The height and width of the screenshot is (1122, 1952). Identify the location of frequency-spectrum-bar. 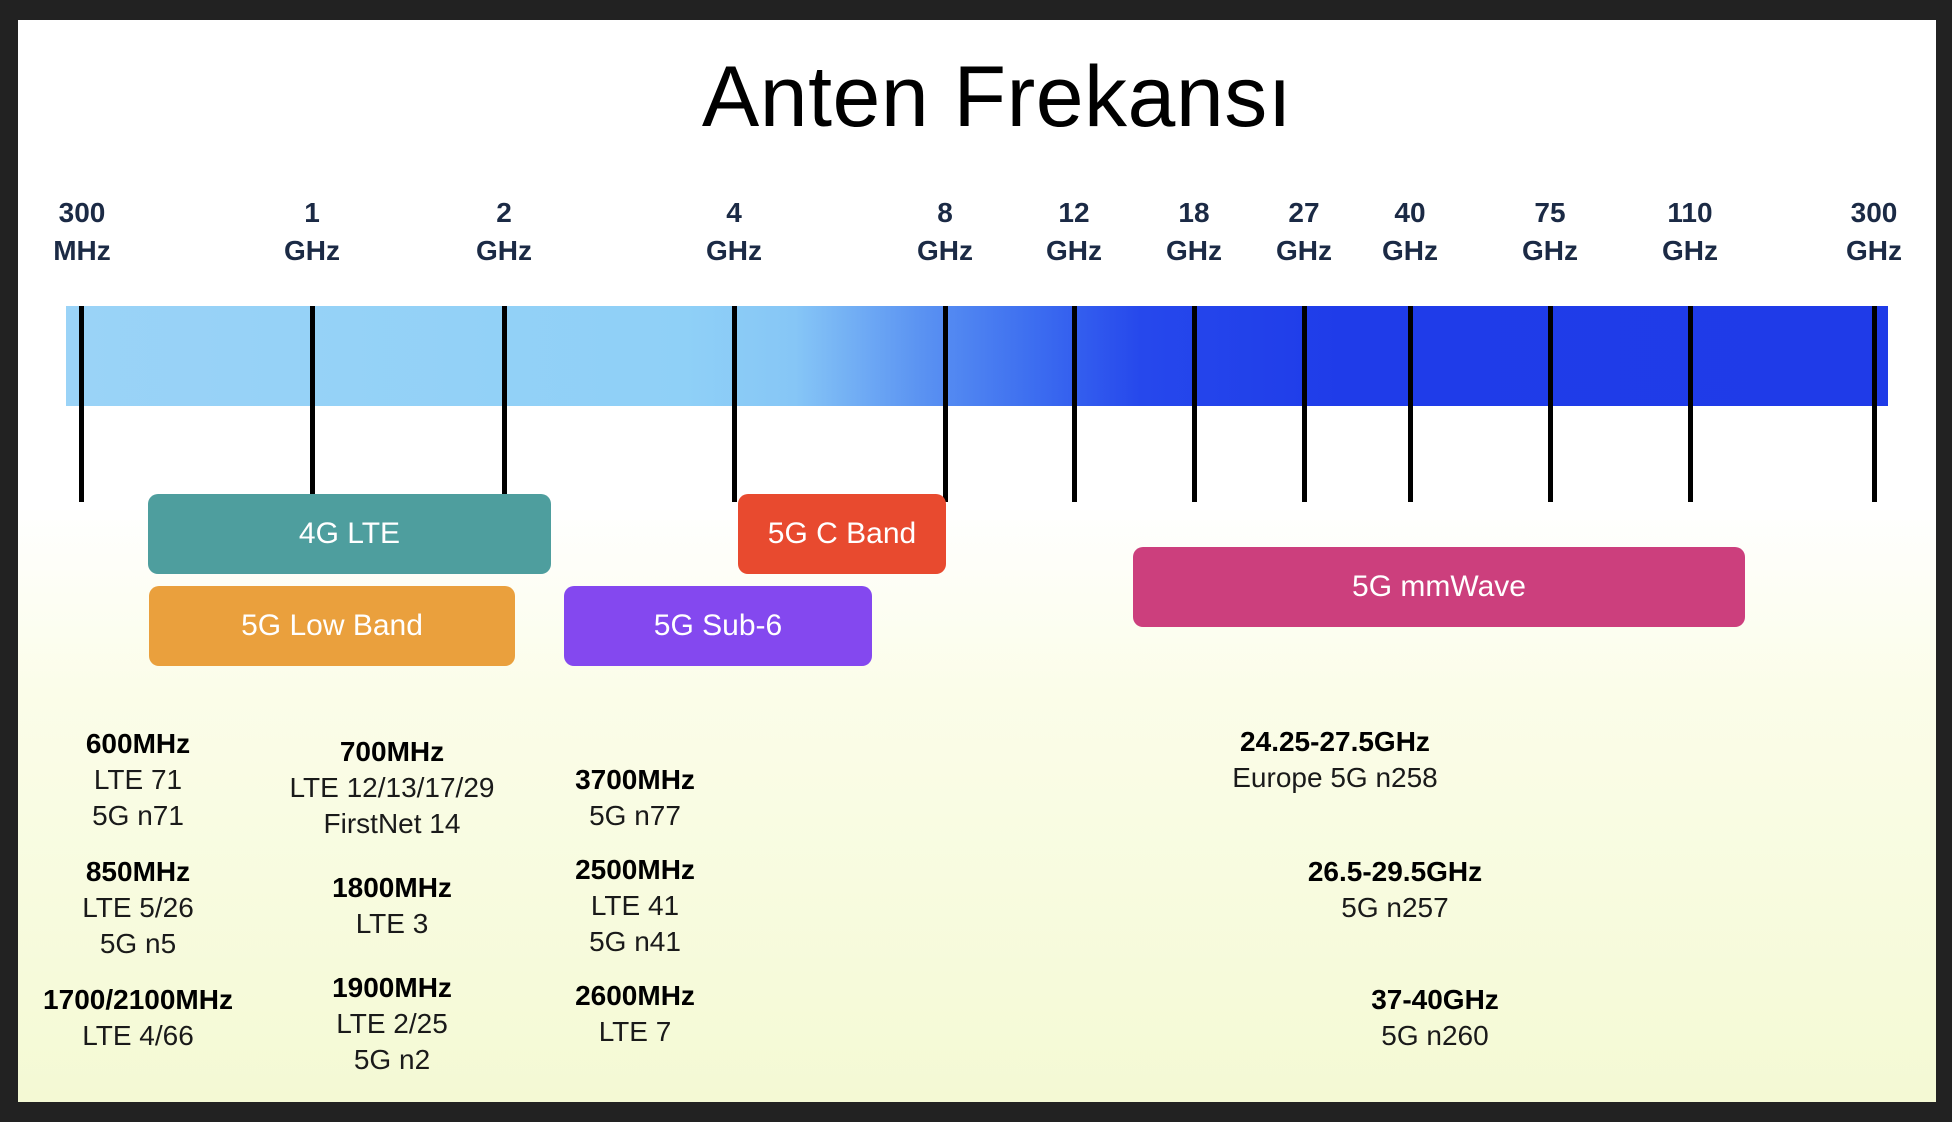
(977, 356).